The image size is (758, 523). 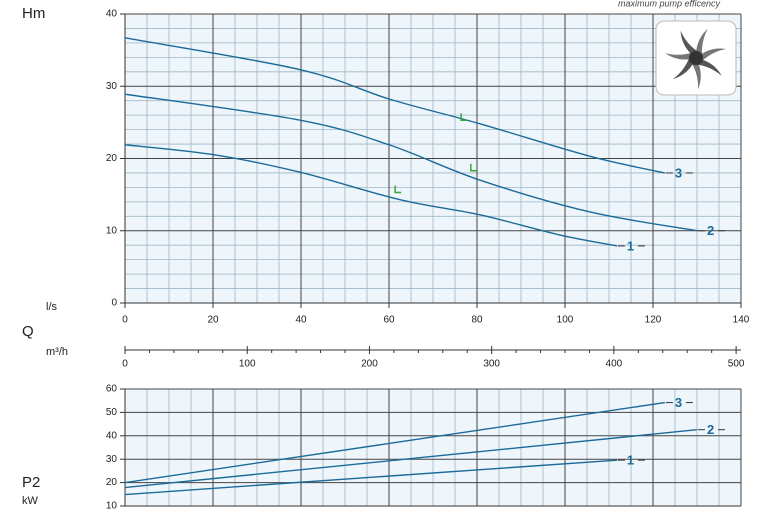 What do you see at coordinates (125, 320) in the screenshot?
I see `x-tick-label: 0` at bounding box center [125, 320].